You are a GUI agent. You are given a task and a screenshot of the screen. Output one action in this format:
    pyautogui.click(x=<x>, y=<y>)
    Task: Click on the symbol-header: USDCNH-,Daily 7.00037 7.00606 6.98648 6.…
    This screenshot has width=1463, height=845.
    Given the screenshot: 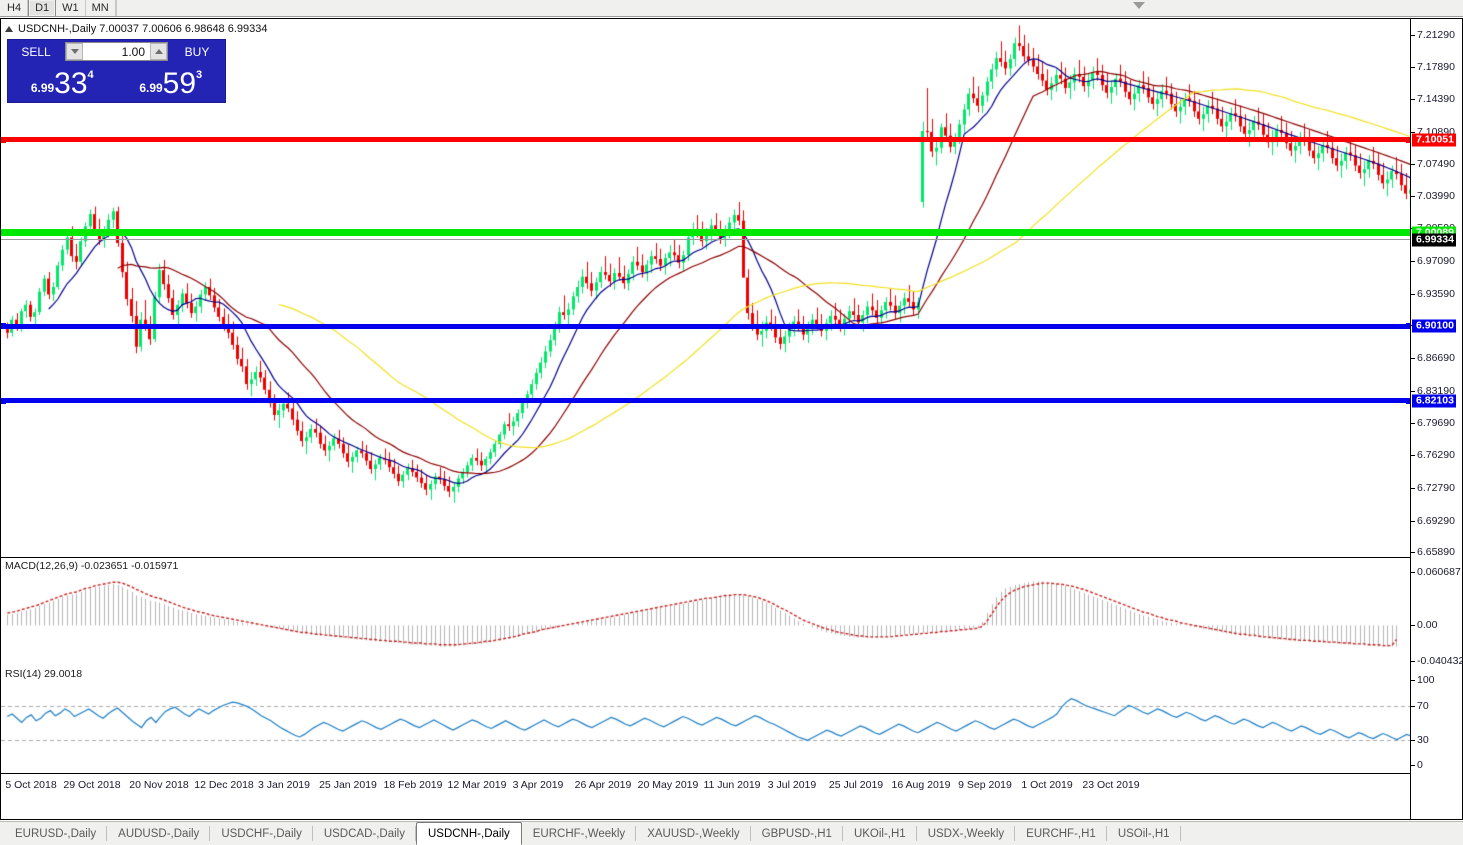 What is the action you would take?
    pyautogui.click(x=136, y=29)
    